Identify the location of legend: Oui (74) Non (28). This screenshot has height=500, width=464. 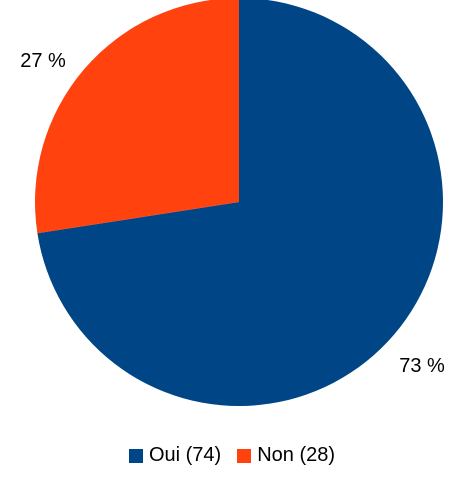
(232, 455).